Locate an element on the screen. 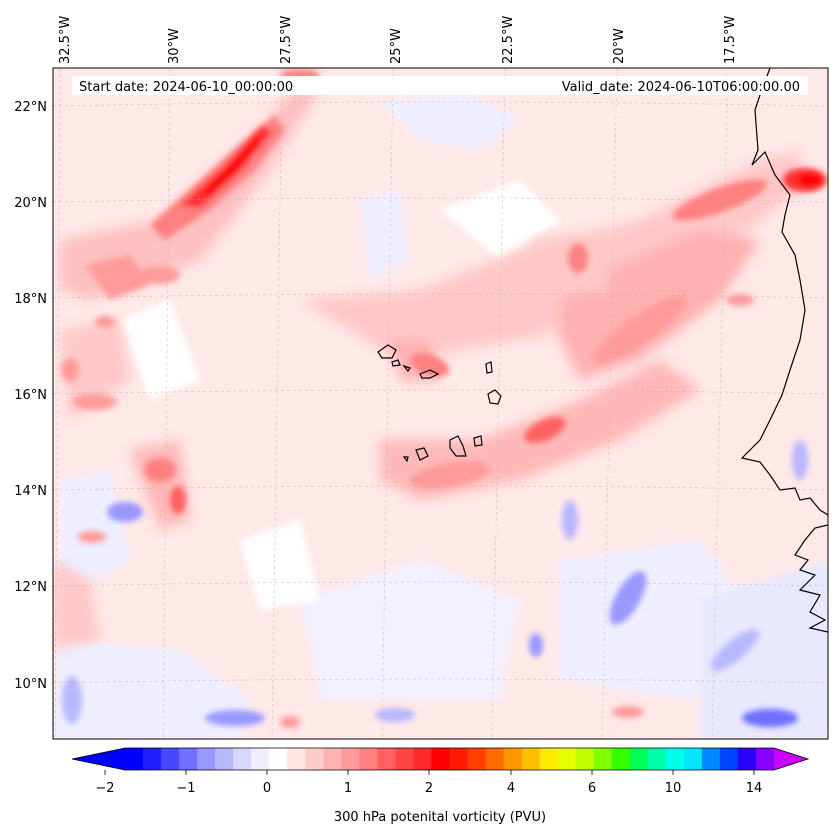 This screenshot has height=836, width=837. cb-tick-label: 4 is located at coordinates (511, 788).